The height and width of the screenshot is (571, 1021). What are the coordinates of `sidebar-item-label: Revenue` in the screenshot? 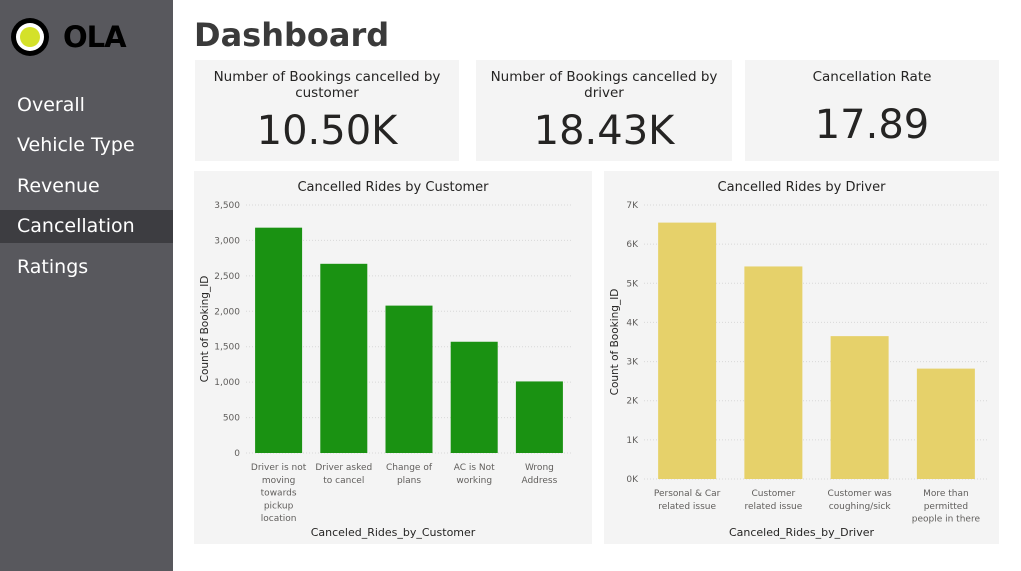 It's located at (58, 186).